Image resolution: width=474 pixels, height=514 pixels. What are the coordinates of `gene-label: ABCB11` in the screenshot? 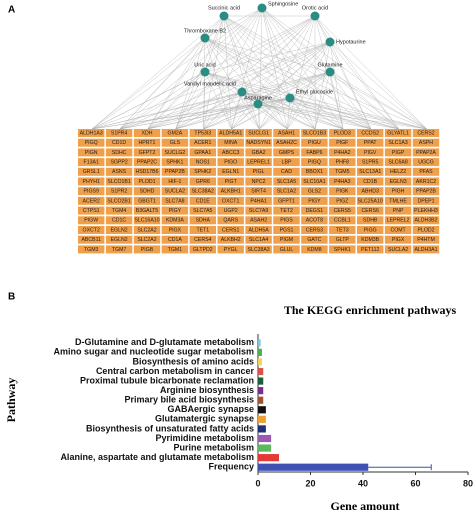 It's located at (91, 240).